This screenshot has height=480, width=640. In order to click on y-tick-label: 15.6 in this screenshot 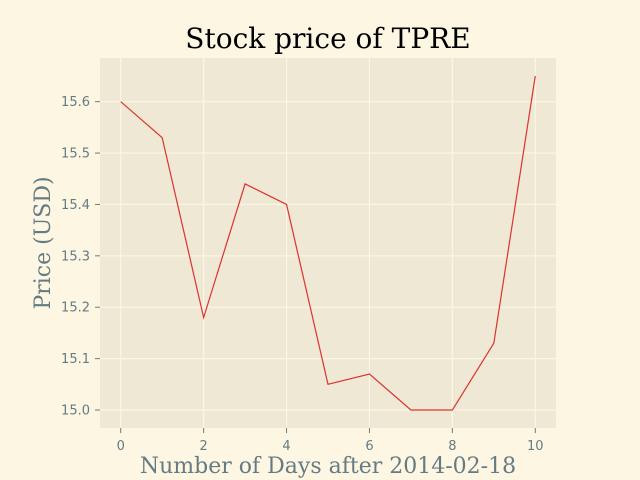, I will do `click(75, 102)`.